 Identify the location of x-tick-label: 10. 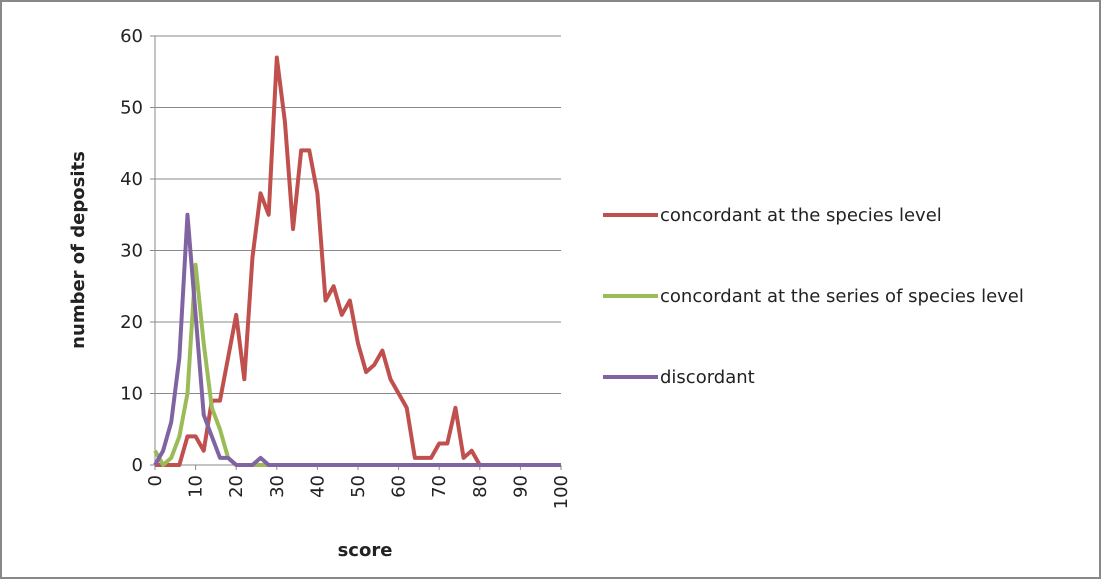
(196, 486).